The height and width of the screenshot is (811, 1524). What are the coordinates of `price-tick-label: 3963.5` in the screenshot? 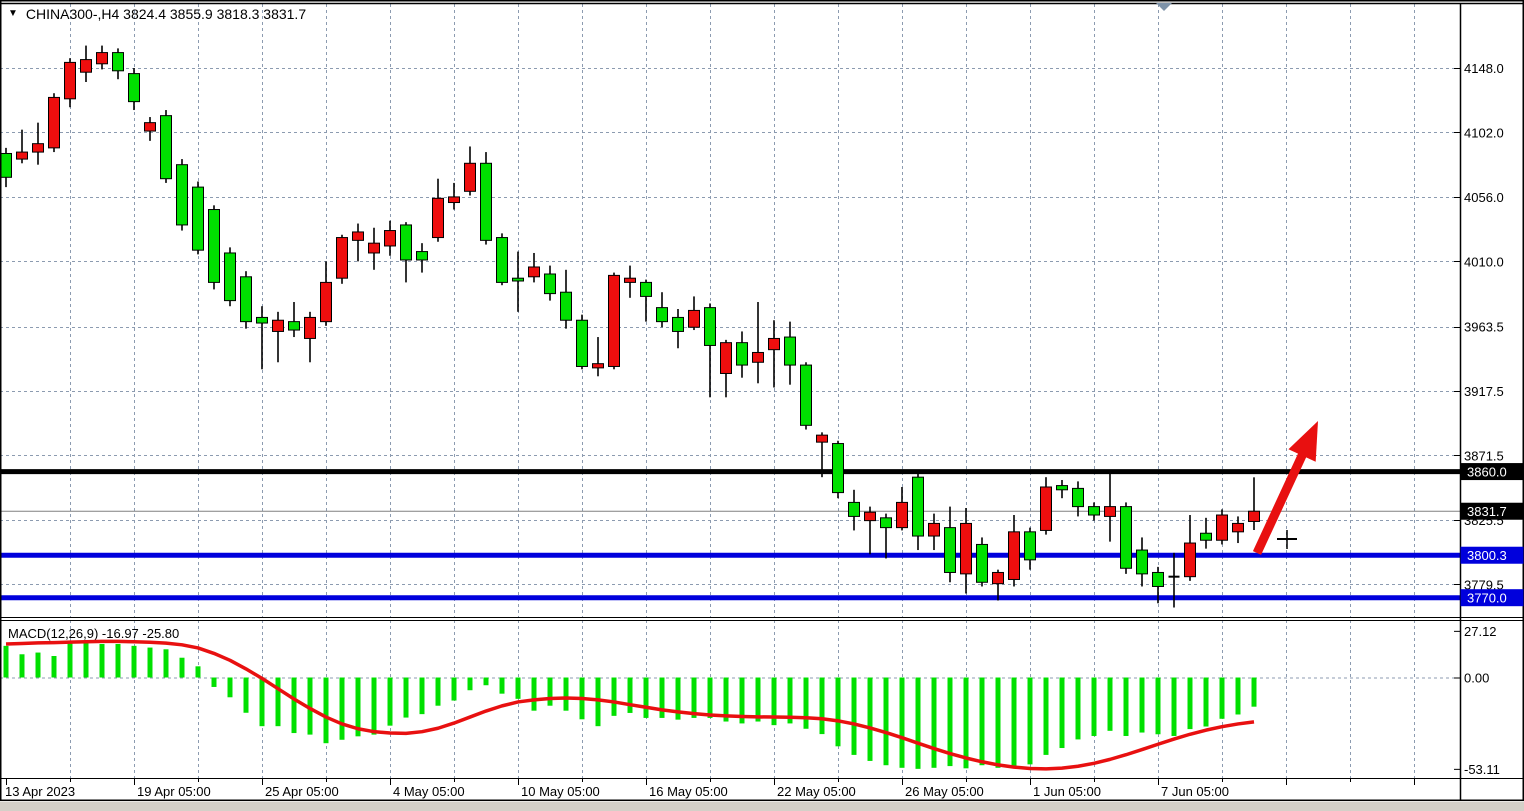 It's located at (1484, 327).